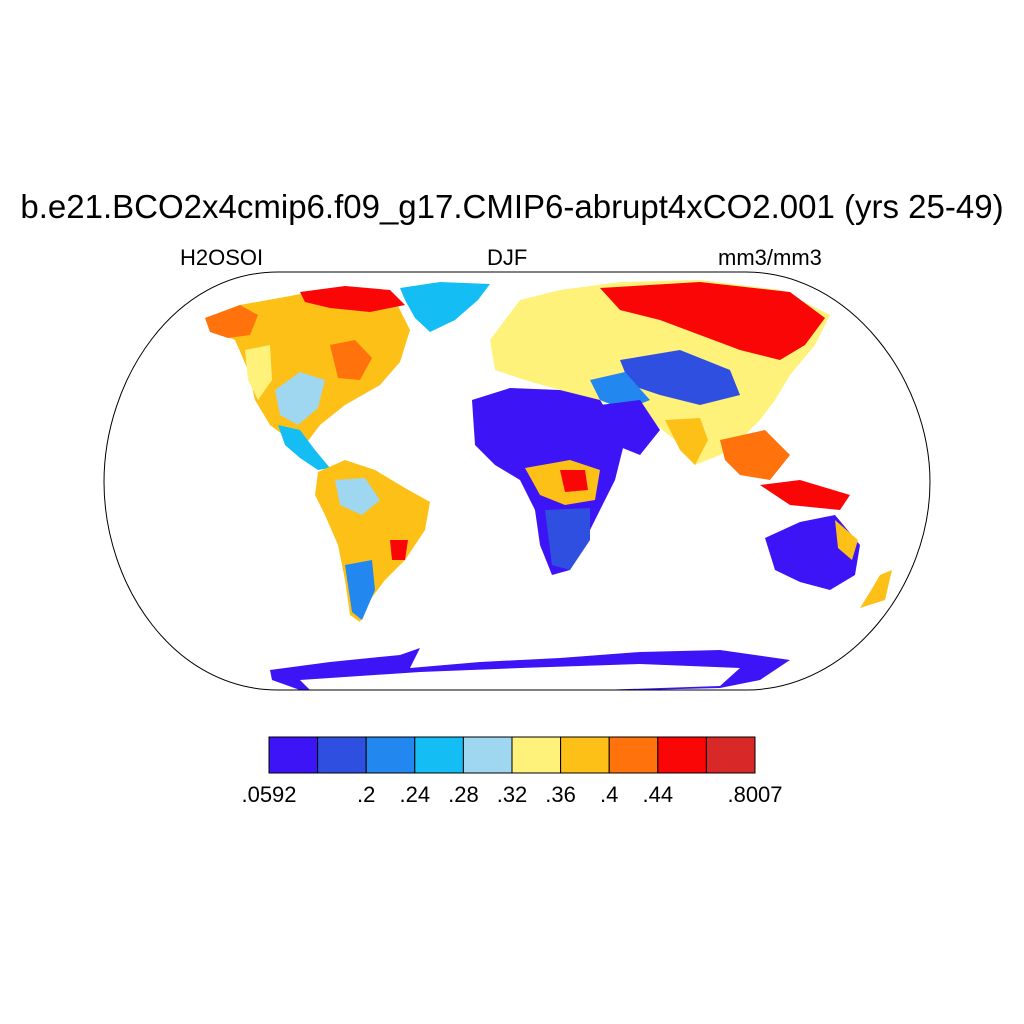  Describe the element at coordinates (399, 550) in the screenshot. I see `south-america-hotspot` at that location.